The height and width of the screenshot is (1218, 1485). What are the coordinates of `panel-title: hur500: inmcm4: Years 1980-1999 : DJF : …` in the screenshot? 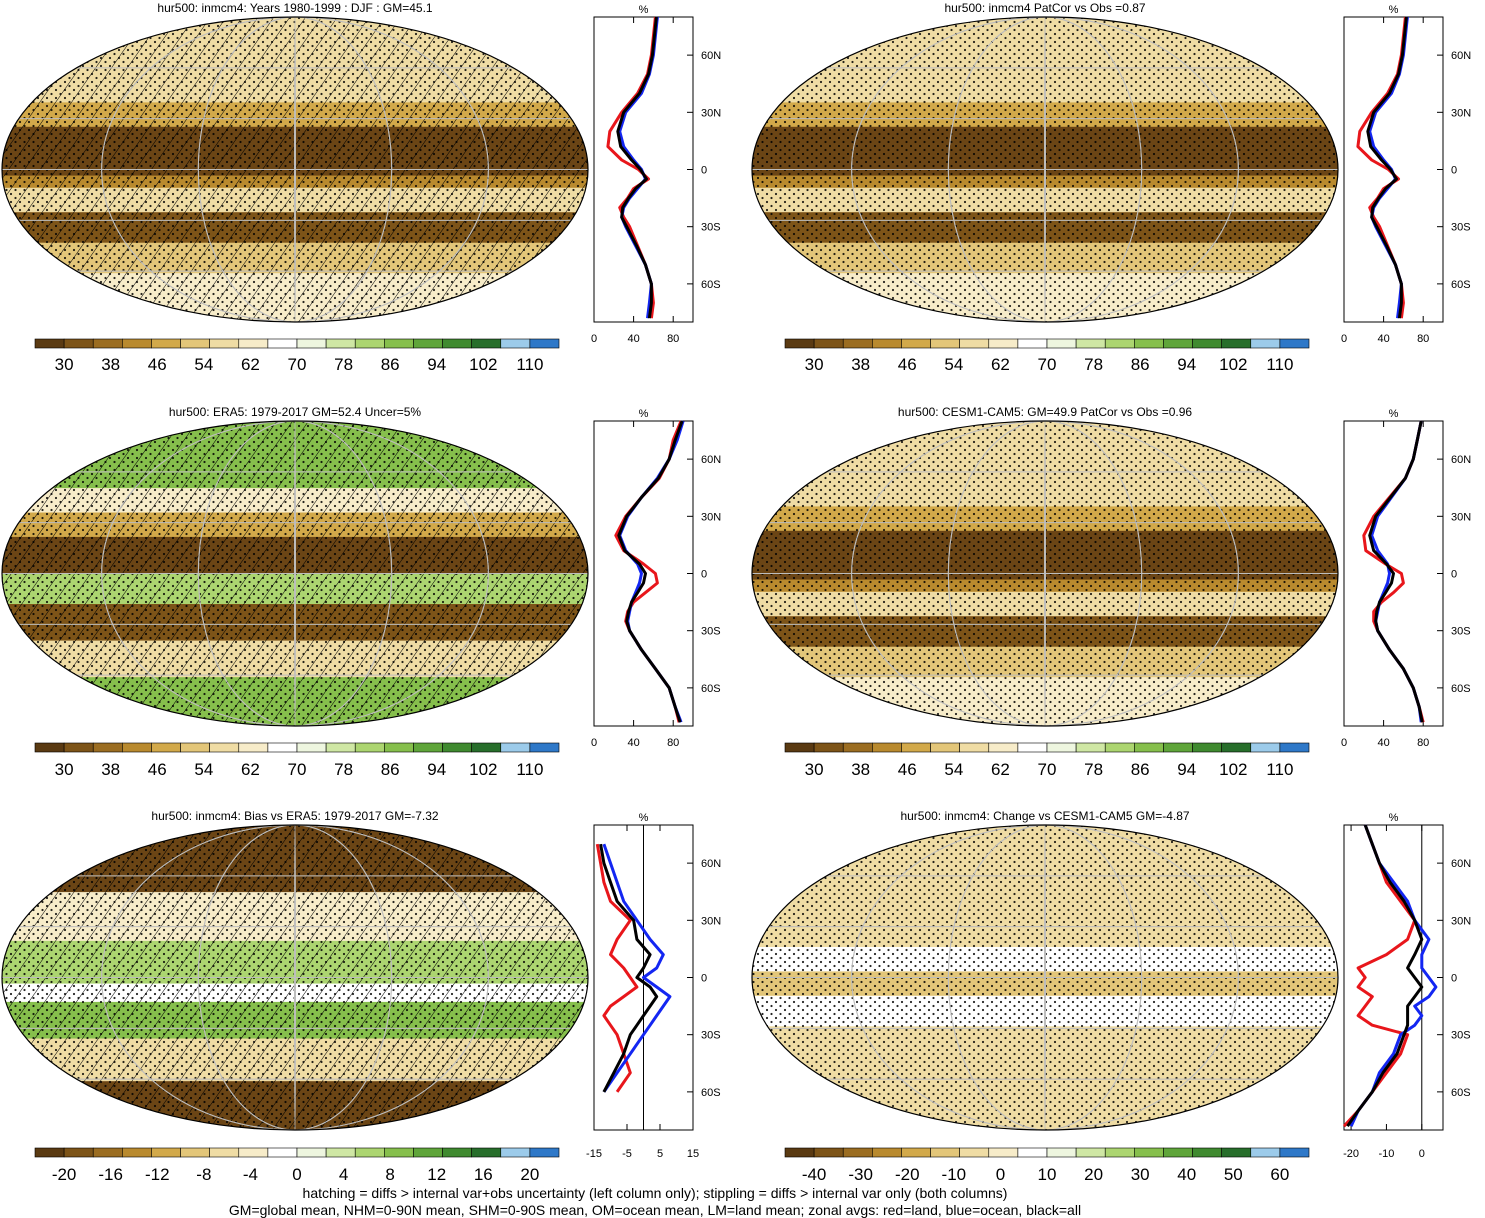 It's located at (294, 8).